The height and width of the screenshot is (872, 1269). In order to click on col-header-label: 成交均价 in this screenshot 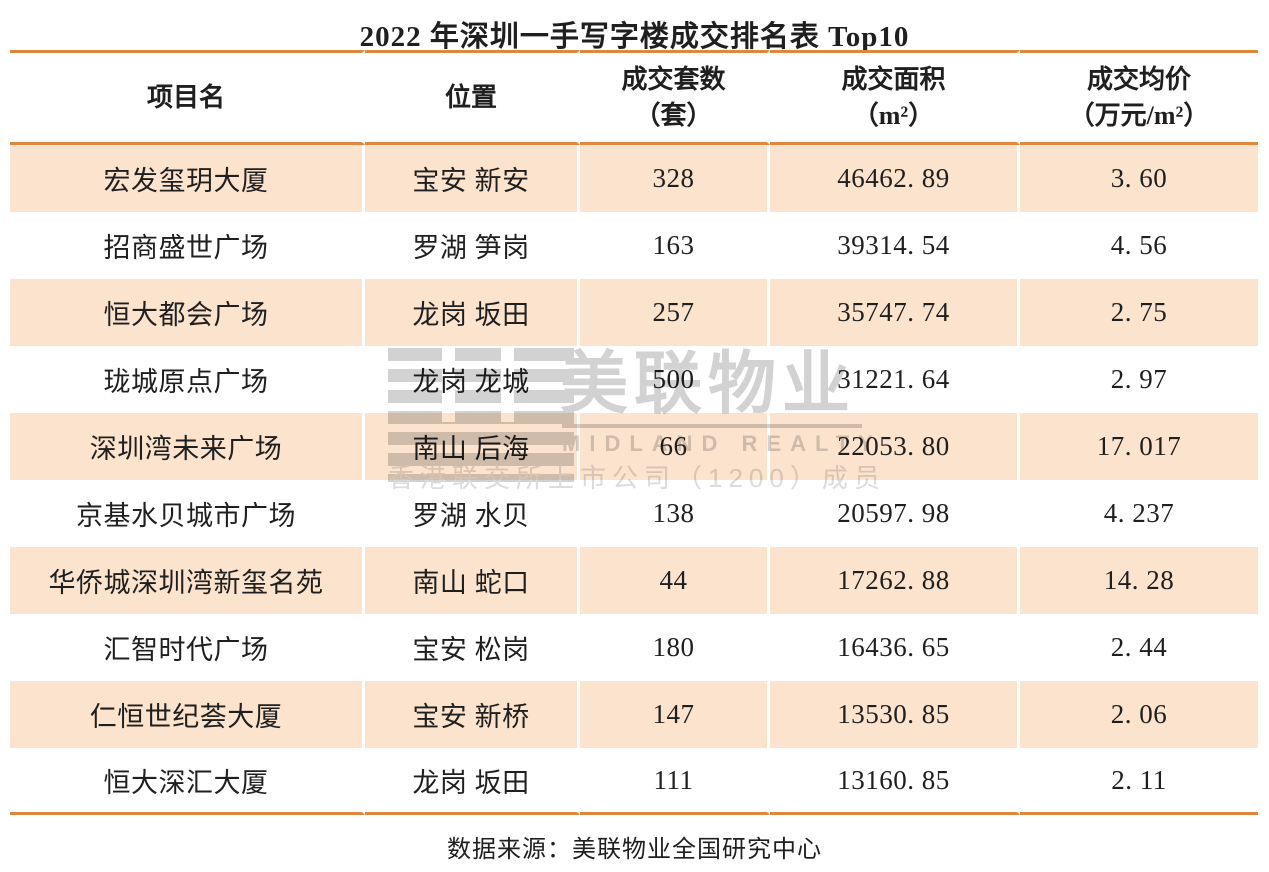, I will do `click(1138, 79)`.